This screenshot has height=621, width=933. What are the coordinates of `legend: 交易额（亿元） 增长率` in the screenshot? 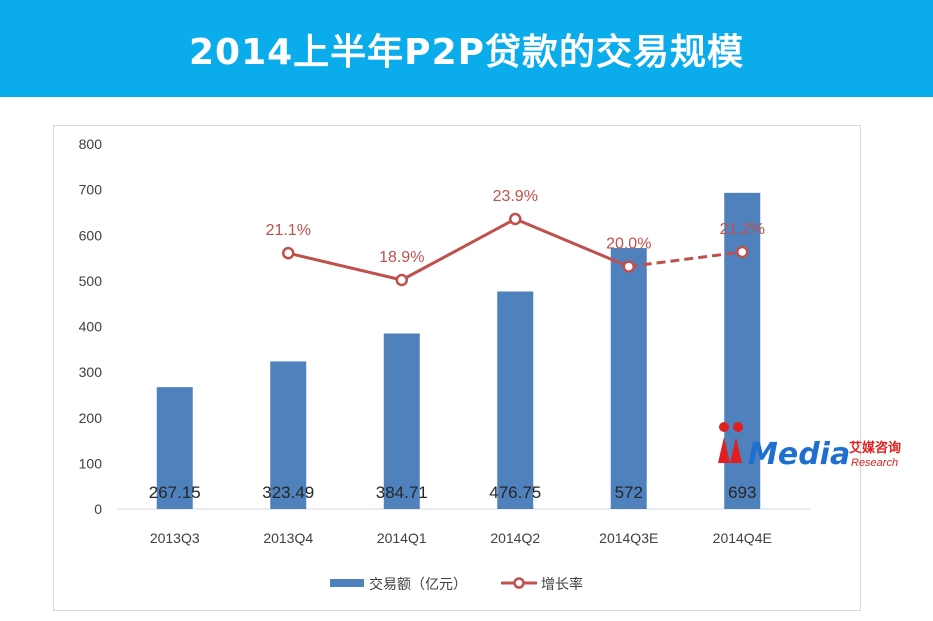 It's located at (456, 584).